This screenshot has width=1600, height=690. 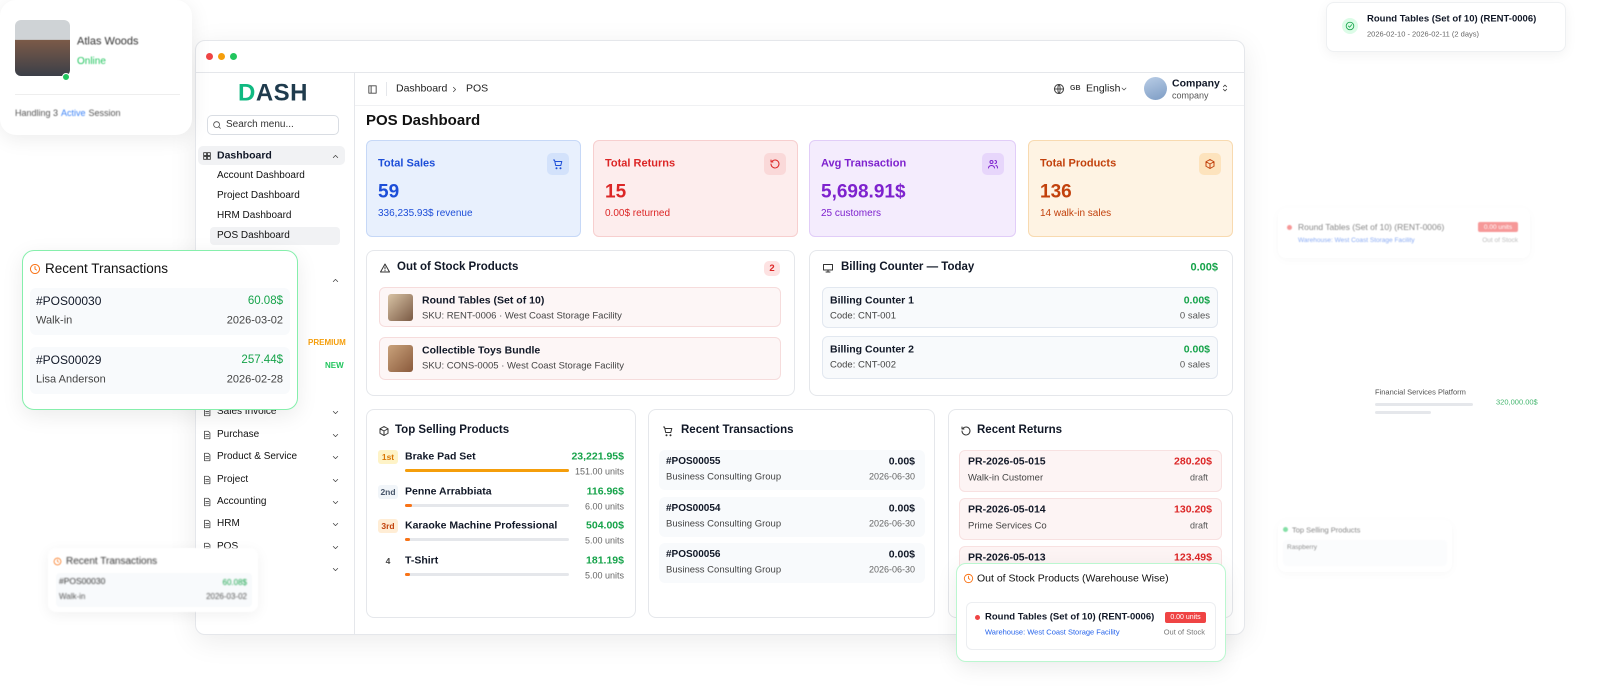 What do you see at coordinates (66, 77) in the screenshot?
I see `online-dot` at bounding box center [66, 77].